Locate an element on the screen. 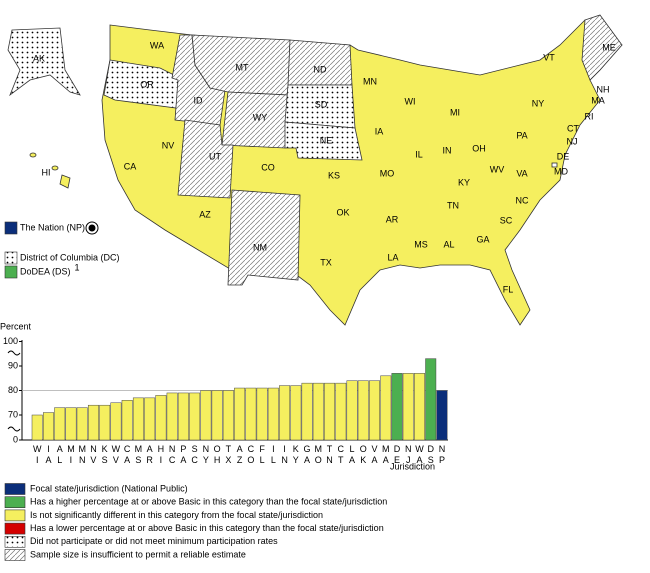 The width and height of the screenshot is (650, 573). state-label: IA is located at coordinates (379, 131).